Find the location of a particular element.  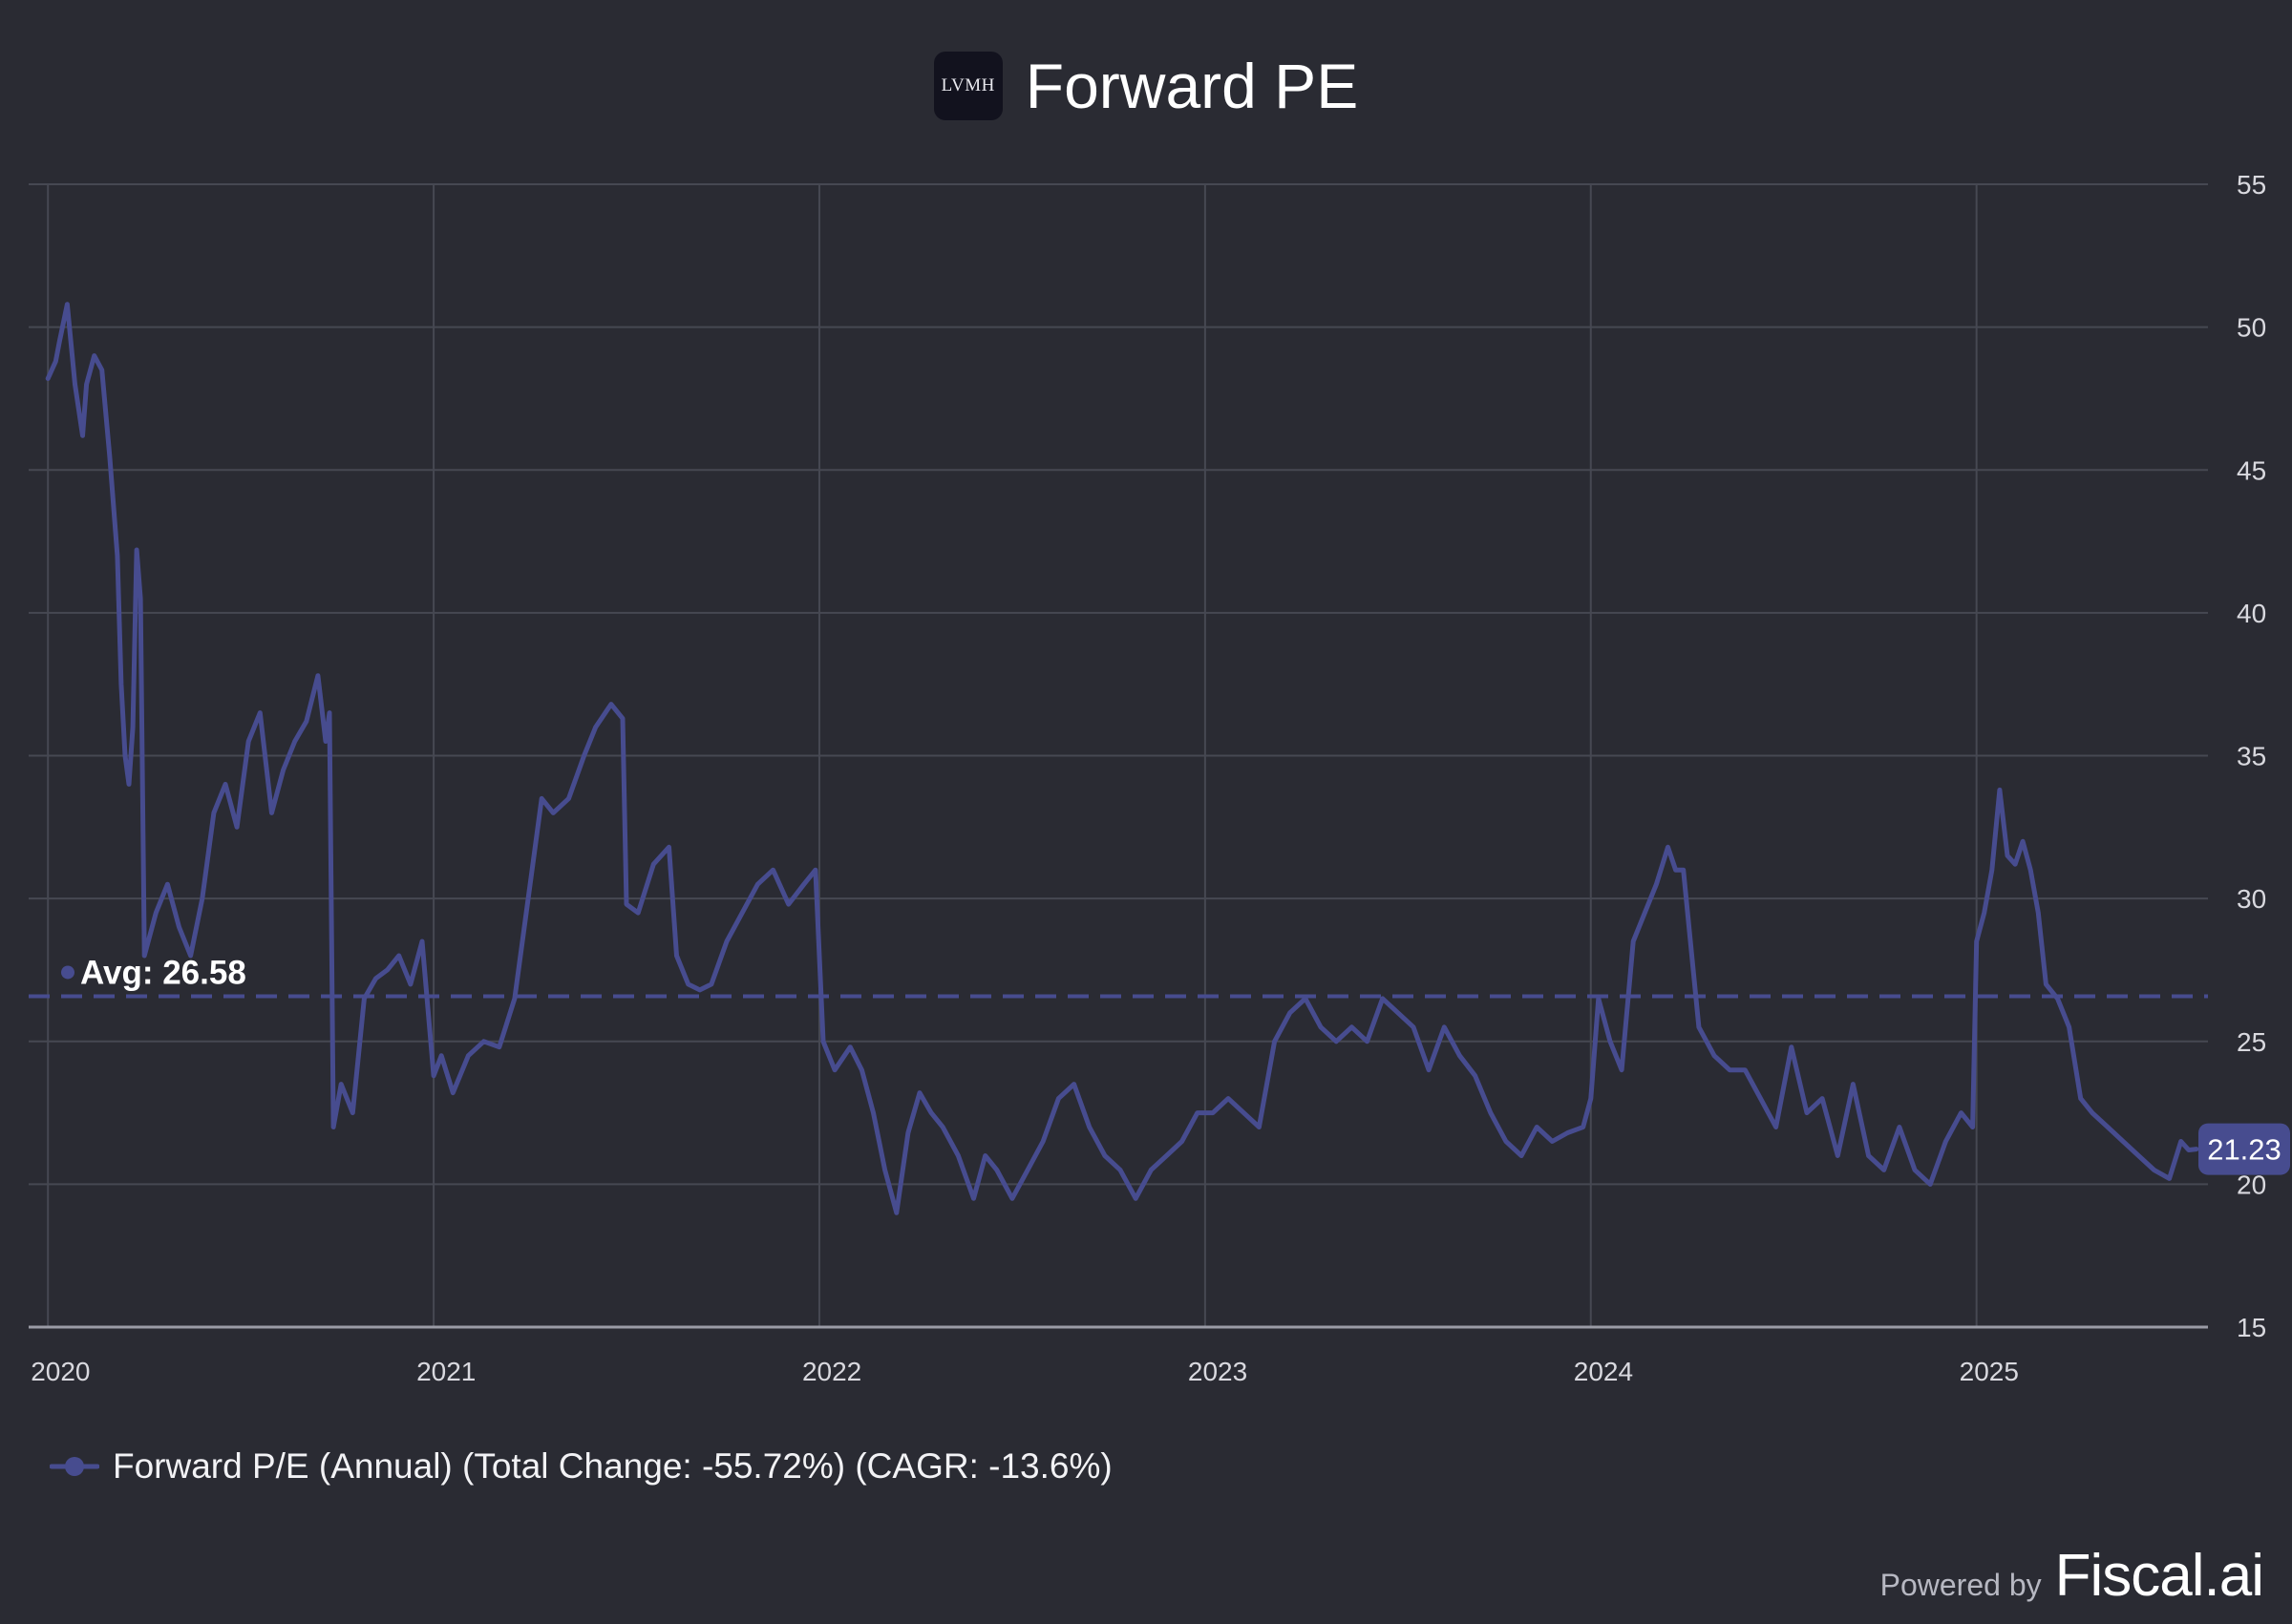

y-tick-label-35: 35 is located at coordinates (2251, 756).